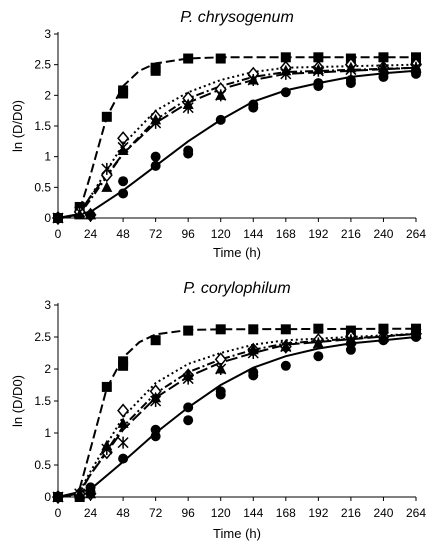 The image size is (429, 550). What do you see at coordinates (318, 513) in the screenshot?
I see `x-tick-label: 192` at bounding box center [318, 513].